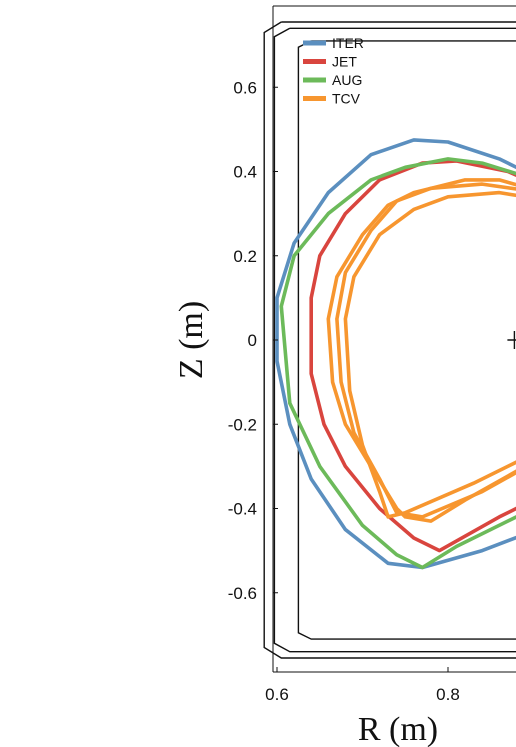 Image resolution: width=516 pixels, height=747 pixels. What do you see at coordinates (333, 71) in the screenshot?
I see `legend: ITER JET AUG TCV` at bounding box center [333, 71].